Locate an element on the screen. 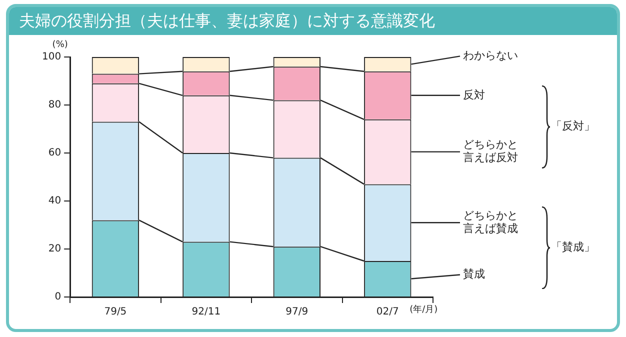  y-tick-label: 100 is located at coordinates (52, 57).